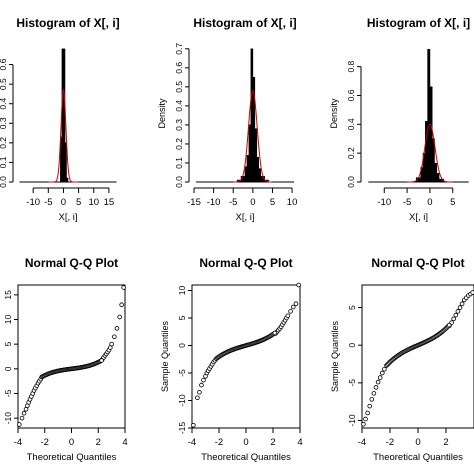 The height and width of the screenshot is (474, 474). I want to click on x-axis: -4 -2 0 2, so click(403, 437).